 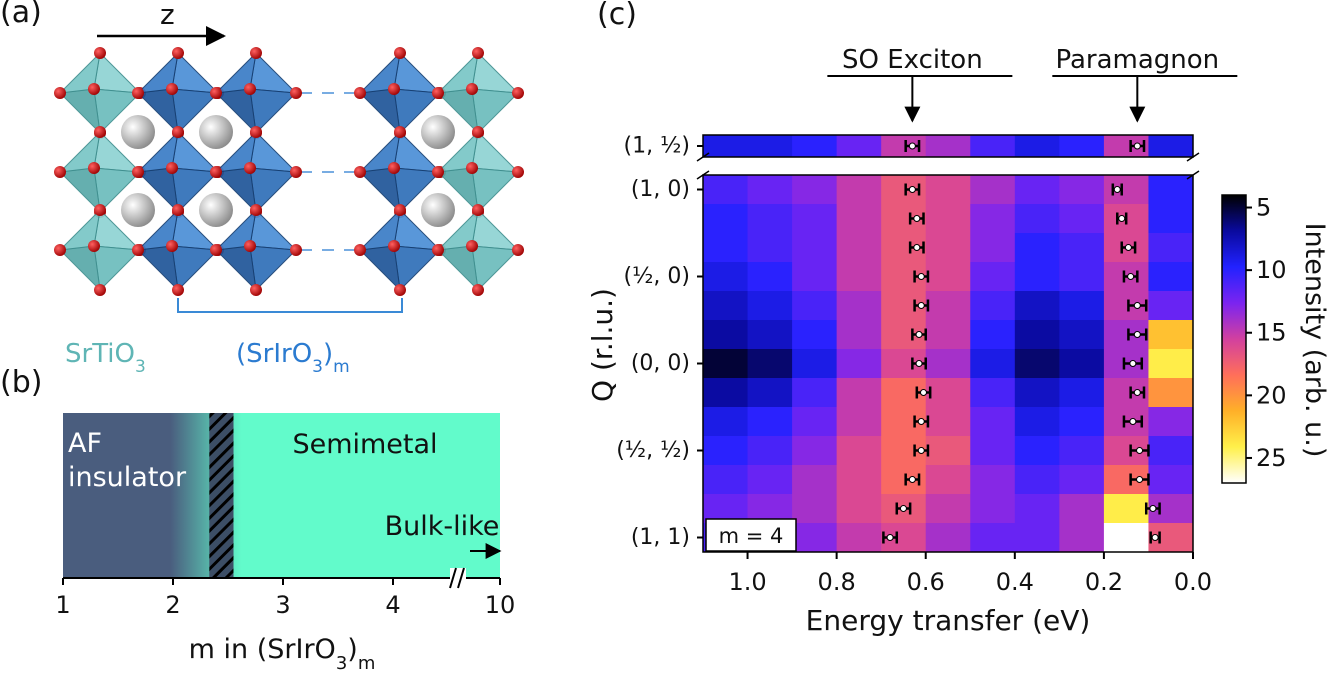 I want to click on x-tick-label: 1.0, so click(x=747, y=582).